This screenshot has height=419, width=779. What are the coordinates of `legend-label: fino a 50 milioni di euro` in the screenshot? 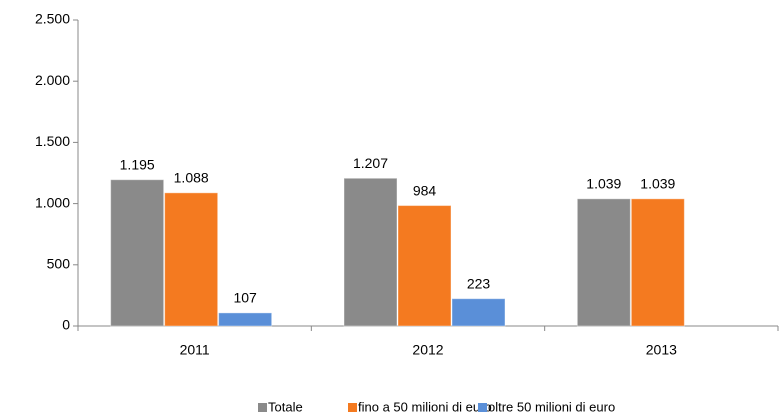 It's located at (425, 406).